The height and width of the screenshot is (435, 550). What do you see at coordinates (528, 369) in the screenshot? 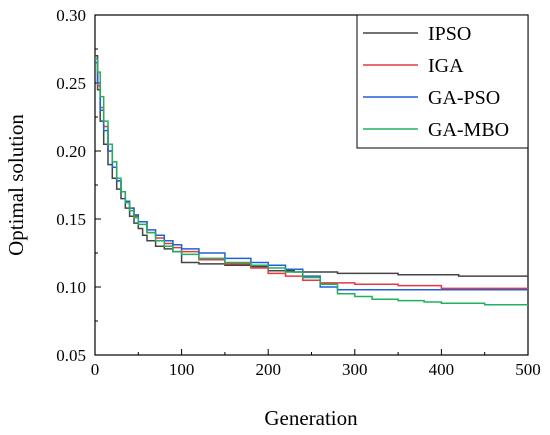
I see `x-tick-label: 500` at bounding box center [528, 369].